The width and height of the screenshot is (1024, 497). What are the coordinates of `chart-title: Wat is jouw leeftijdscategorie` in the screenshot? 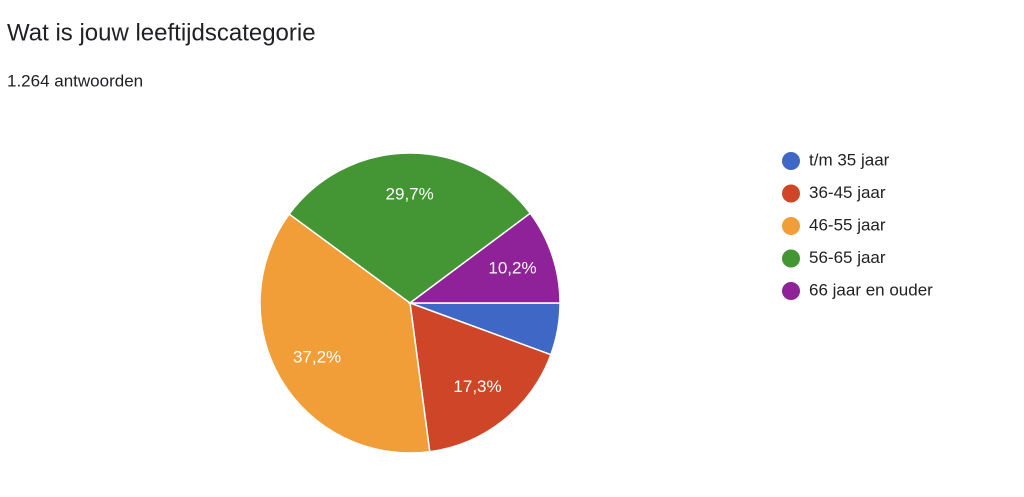 It's located at (161, 32).